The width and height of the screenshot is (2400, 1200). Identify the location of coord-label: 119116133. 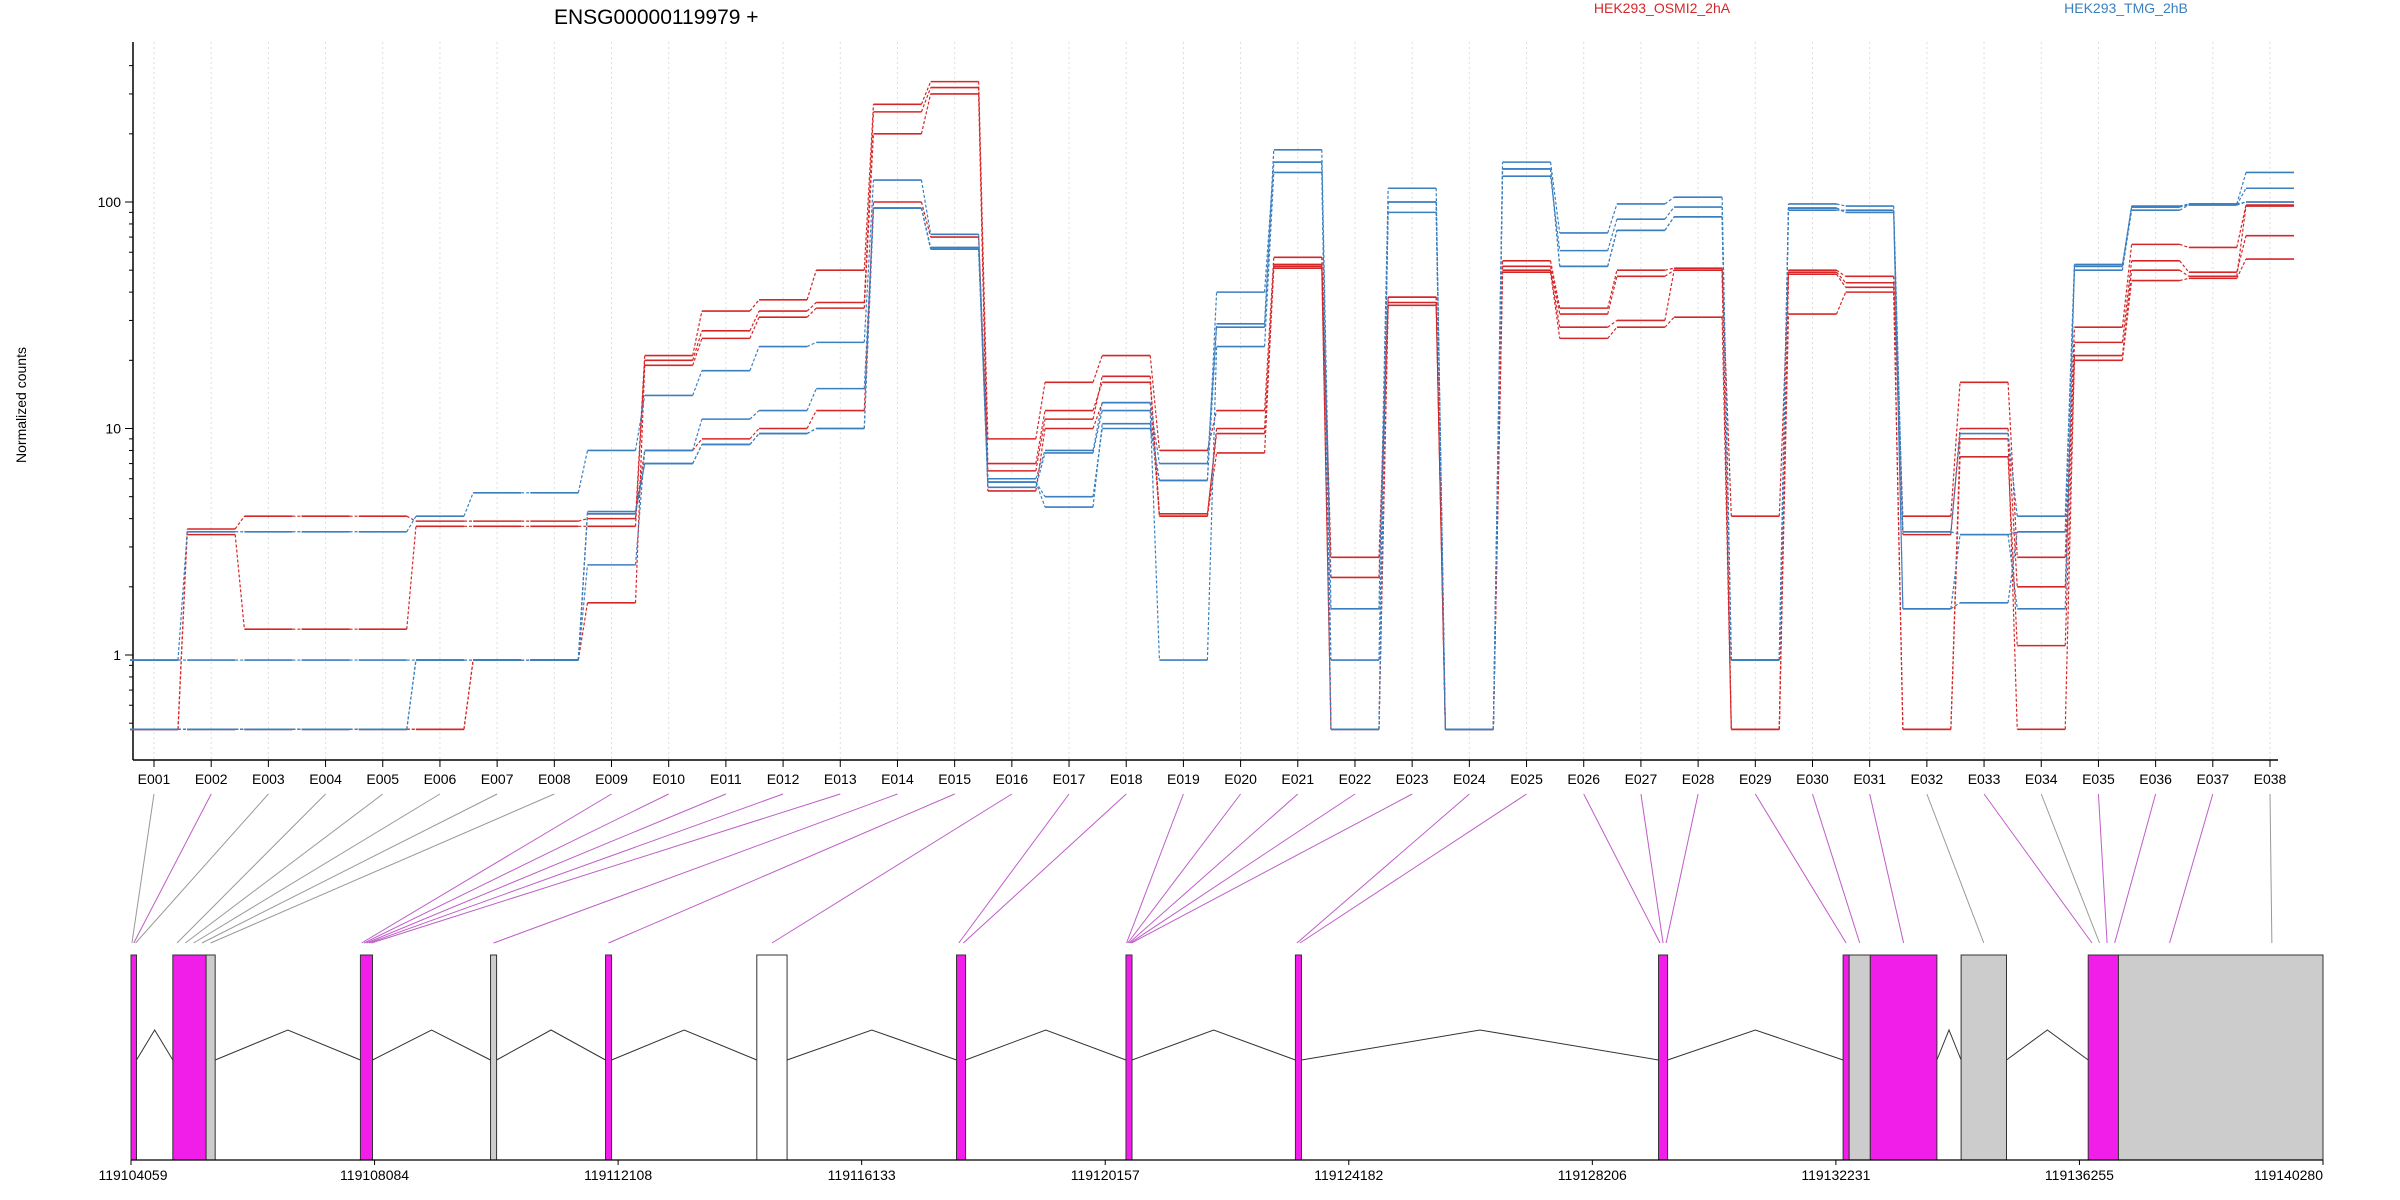
(862, 1175).